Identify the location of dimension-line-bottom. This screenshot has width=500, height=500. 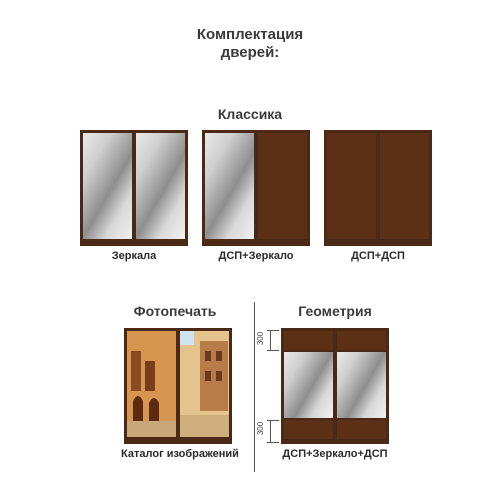
(270, 431).